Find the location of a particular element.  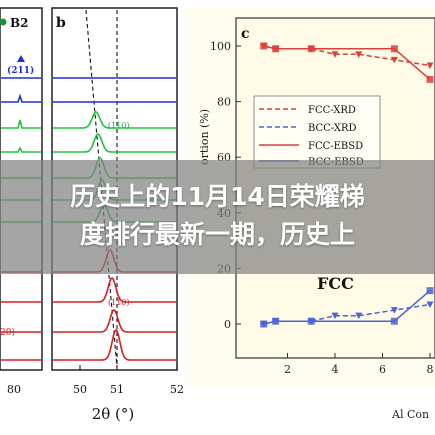

legend-fcc-xrd-label: FCC-XRD is located at coordinates (332, 110).